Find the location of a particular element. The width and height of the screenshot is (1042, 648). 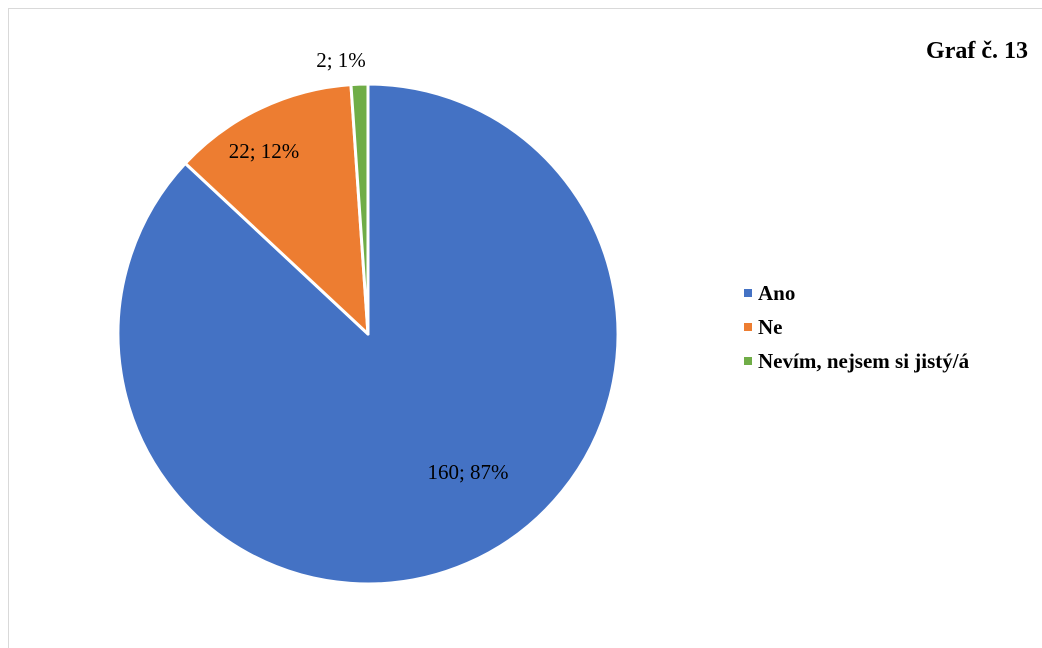

legend-item-ne: Ne is located at coordinates (856, 327).